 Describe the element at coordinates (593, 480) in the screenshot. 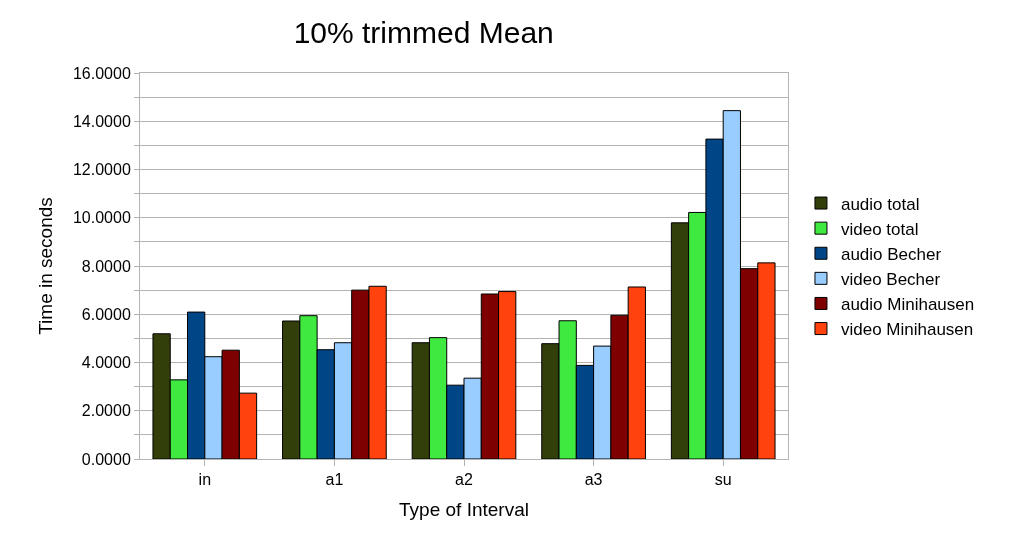

I see `x-tick-label: a3` at that location.